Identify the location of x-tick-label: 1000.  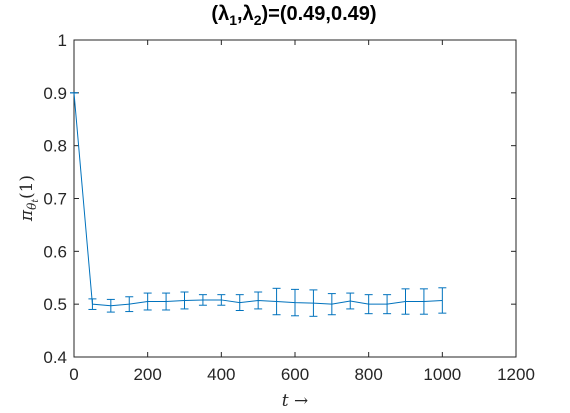
(442, 374).